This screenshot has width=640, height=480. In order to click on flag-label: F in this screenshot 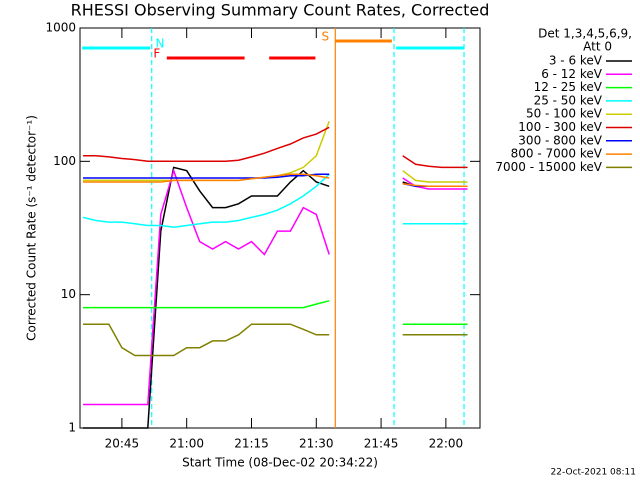, I will do `click(156, 54)`.